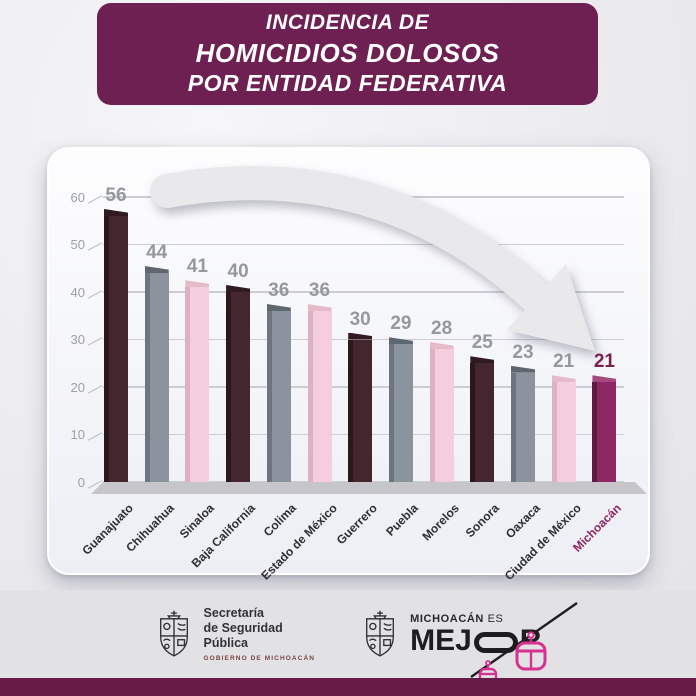 The image size is (696, 696). What do you see at coordinates (77, 387) in the screenshot?
I see `y-tick-label: 20` at bounding box center [77, 387].